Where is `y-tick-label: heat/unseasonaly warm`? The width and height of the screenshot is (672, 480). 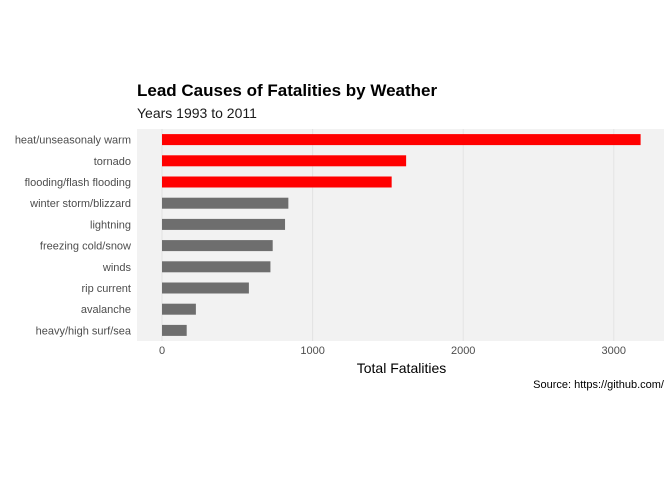 y-tick-label: heat/unseasonaly warm is located at coordinates (73, 141).